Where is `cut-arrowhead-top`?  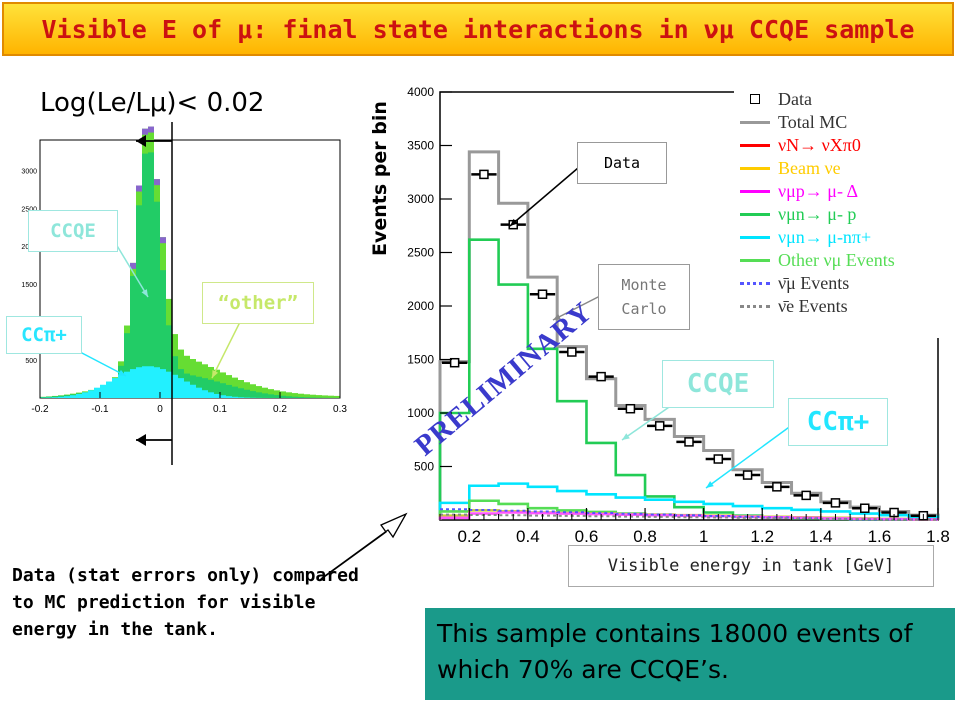 cut-arrowhead-top is located at coordinates (141, 141).